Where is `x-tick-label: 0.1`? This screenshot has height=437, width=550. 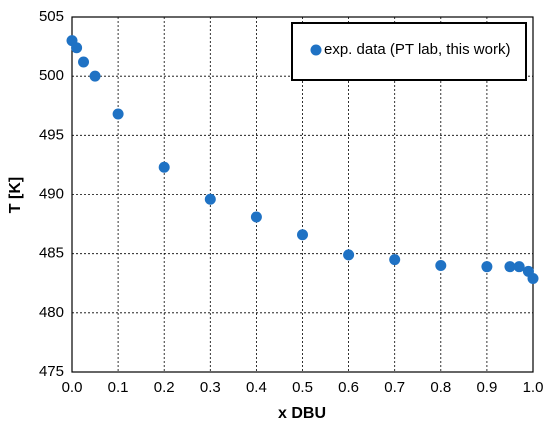 x-tick-label: 0.1 is located at coordinates (118, 387).